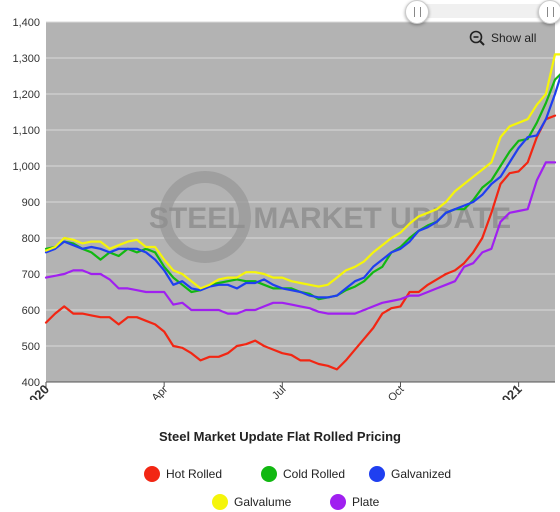  What do you see at coordinates (396, 392) in the screenshot?
I see `x-tick-label: Oct` at bounding box center [396, 392].